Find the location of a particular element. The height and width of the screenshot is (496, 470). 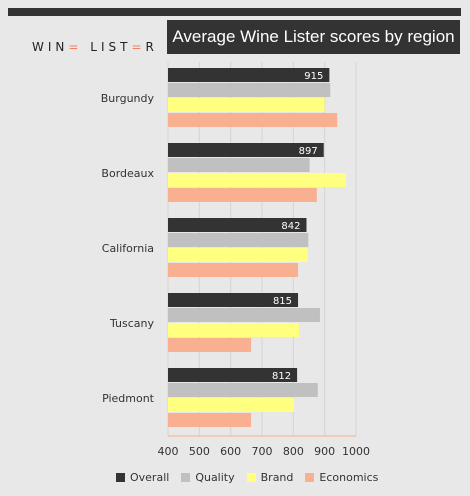

bar-brand-burgundy is located at coordinates (246, 105).